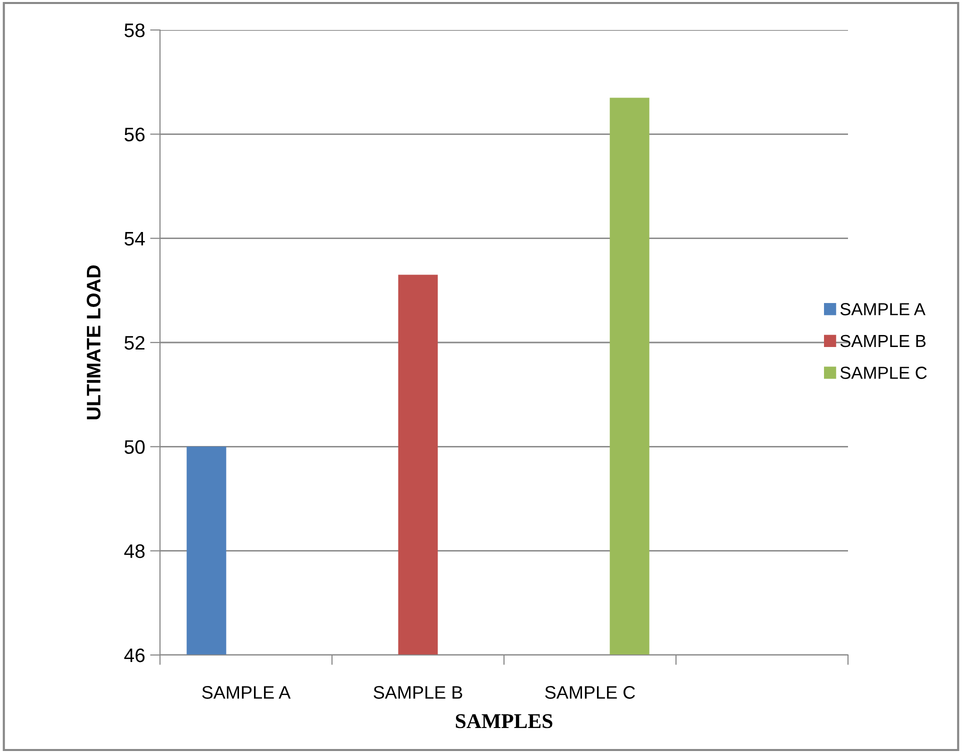 The height and width of the screenshot is (753, 962). I want to click on x-tick-label: SAMPLE C, so click(590, 692).